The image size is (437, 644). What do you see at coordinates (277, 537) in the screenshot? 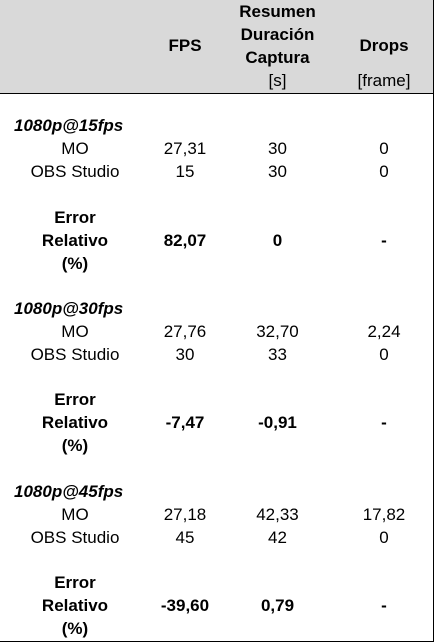
I see `duration-value: 42` at bounding box center [277, 537].